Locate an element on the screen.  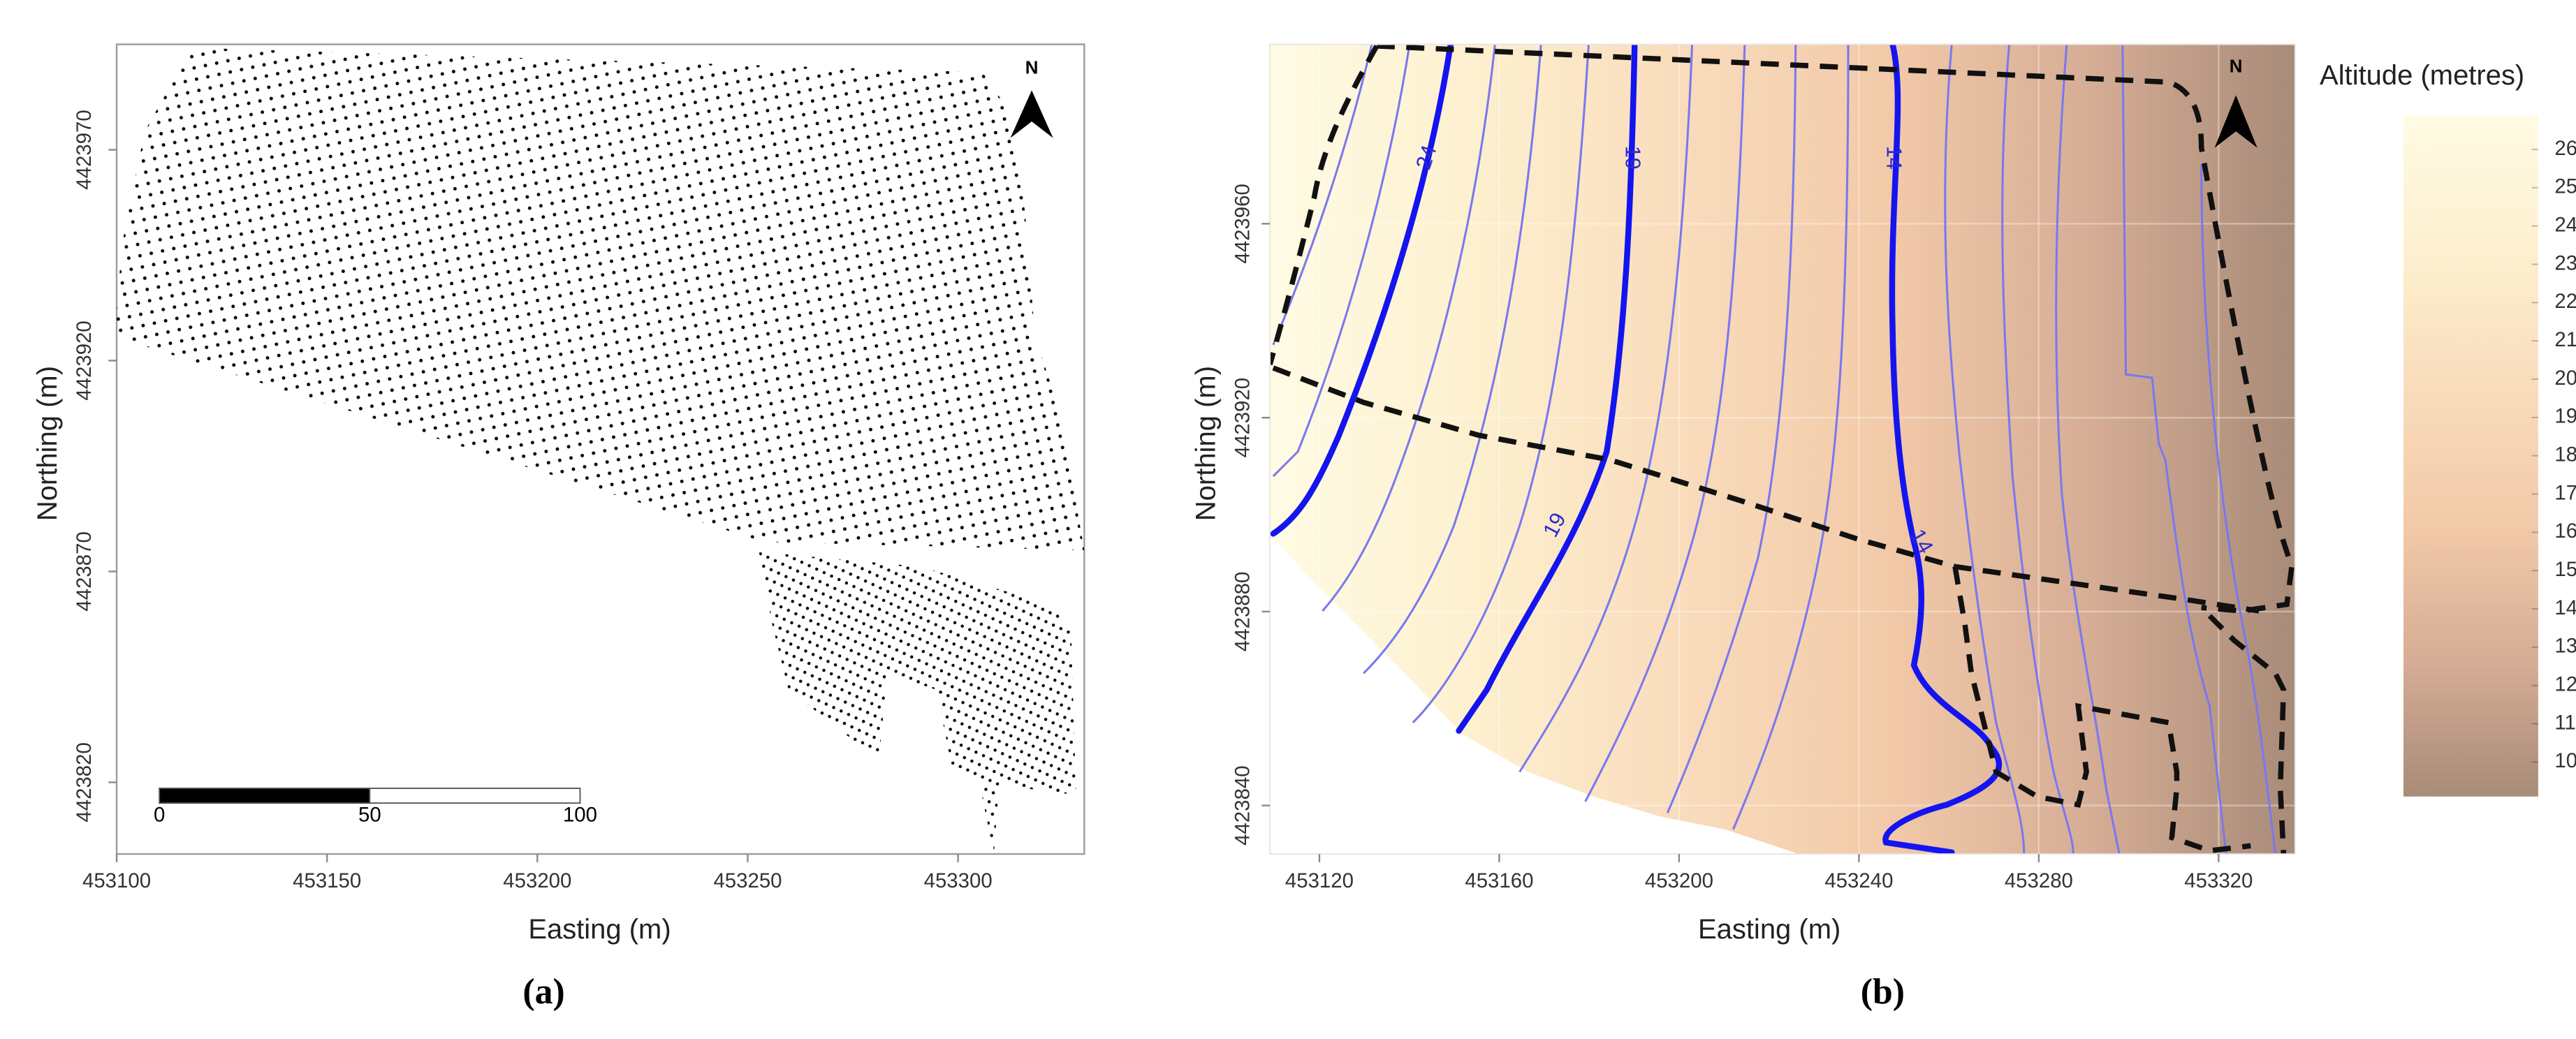
point-cloud is located at coordinates (918, 703).